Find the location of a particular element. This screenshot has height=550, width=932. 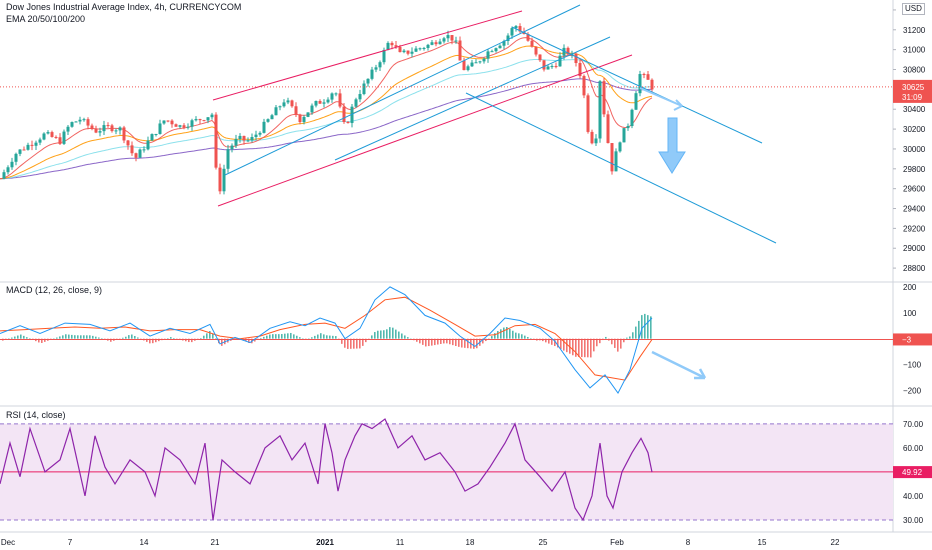

price-tick-label: 31200 is located at coordinates (914, 30).